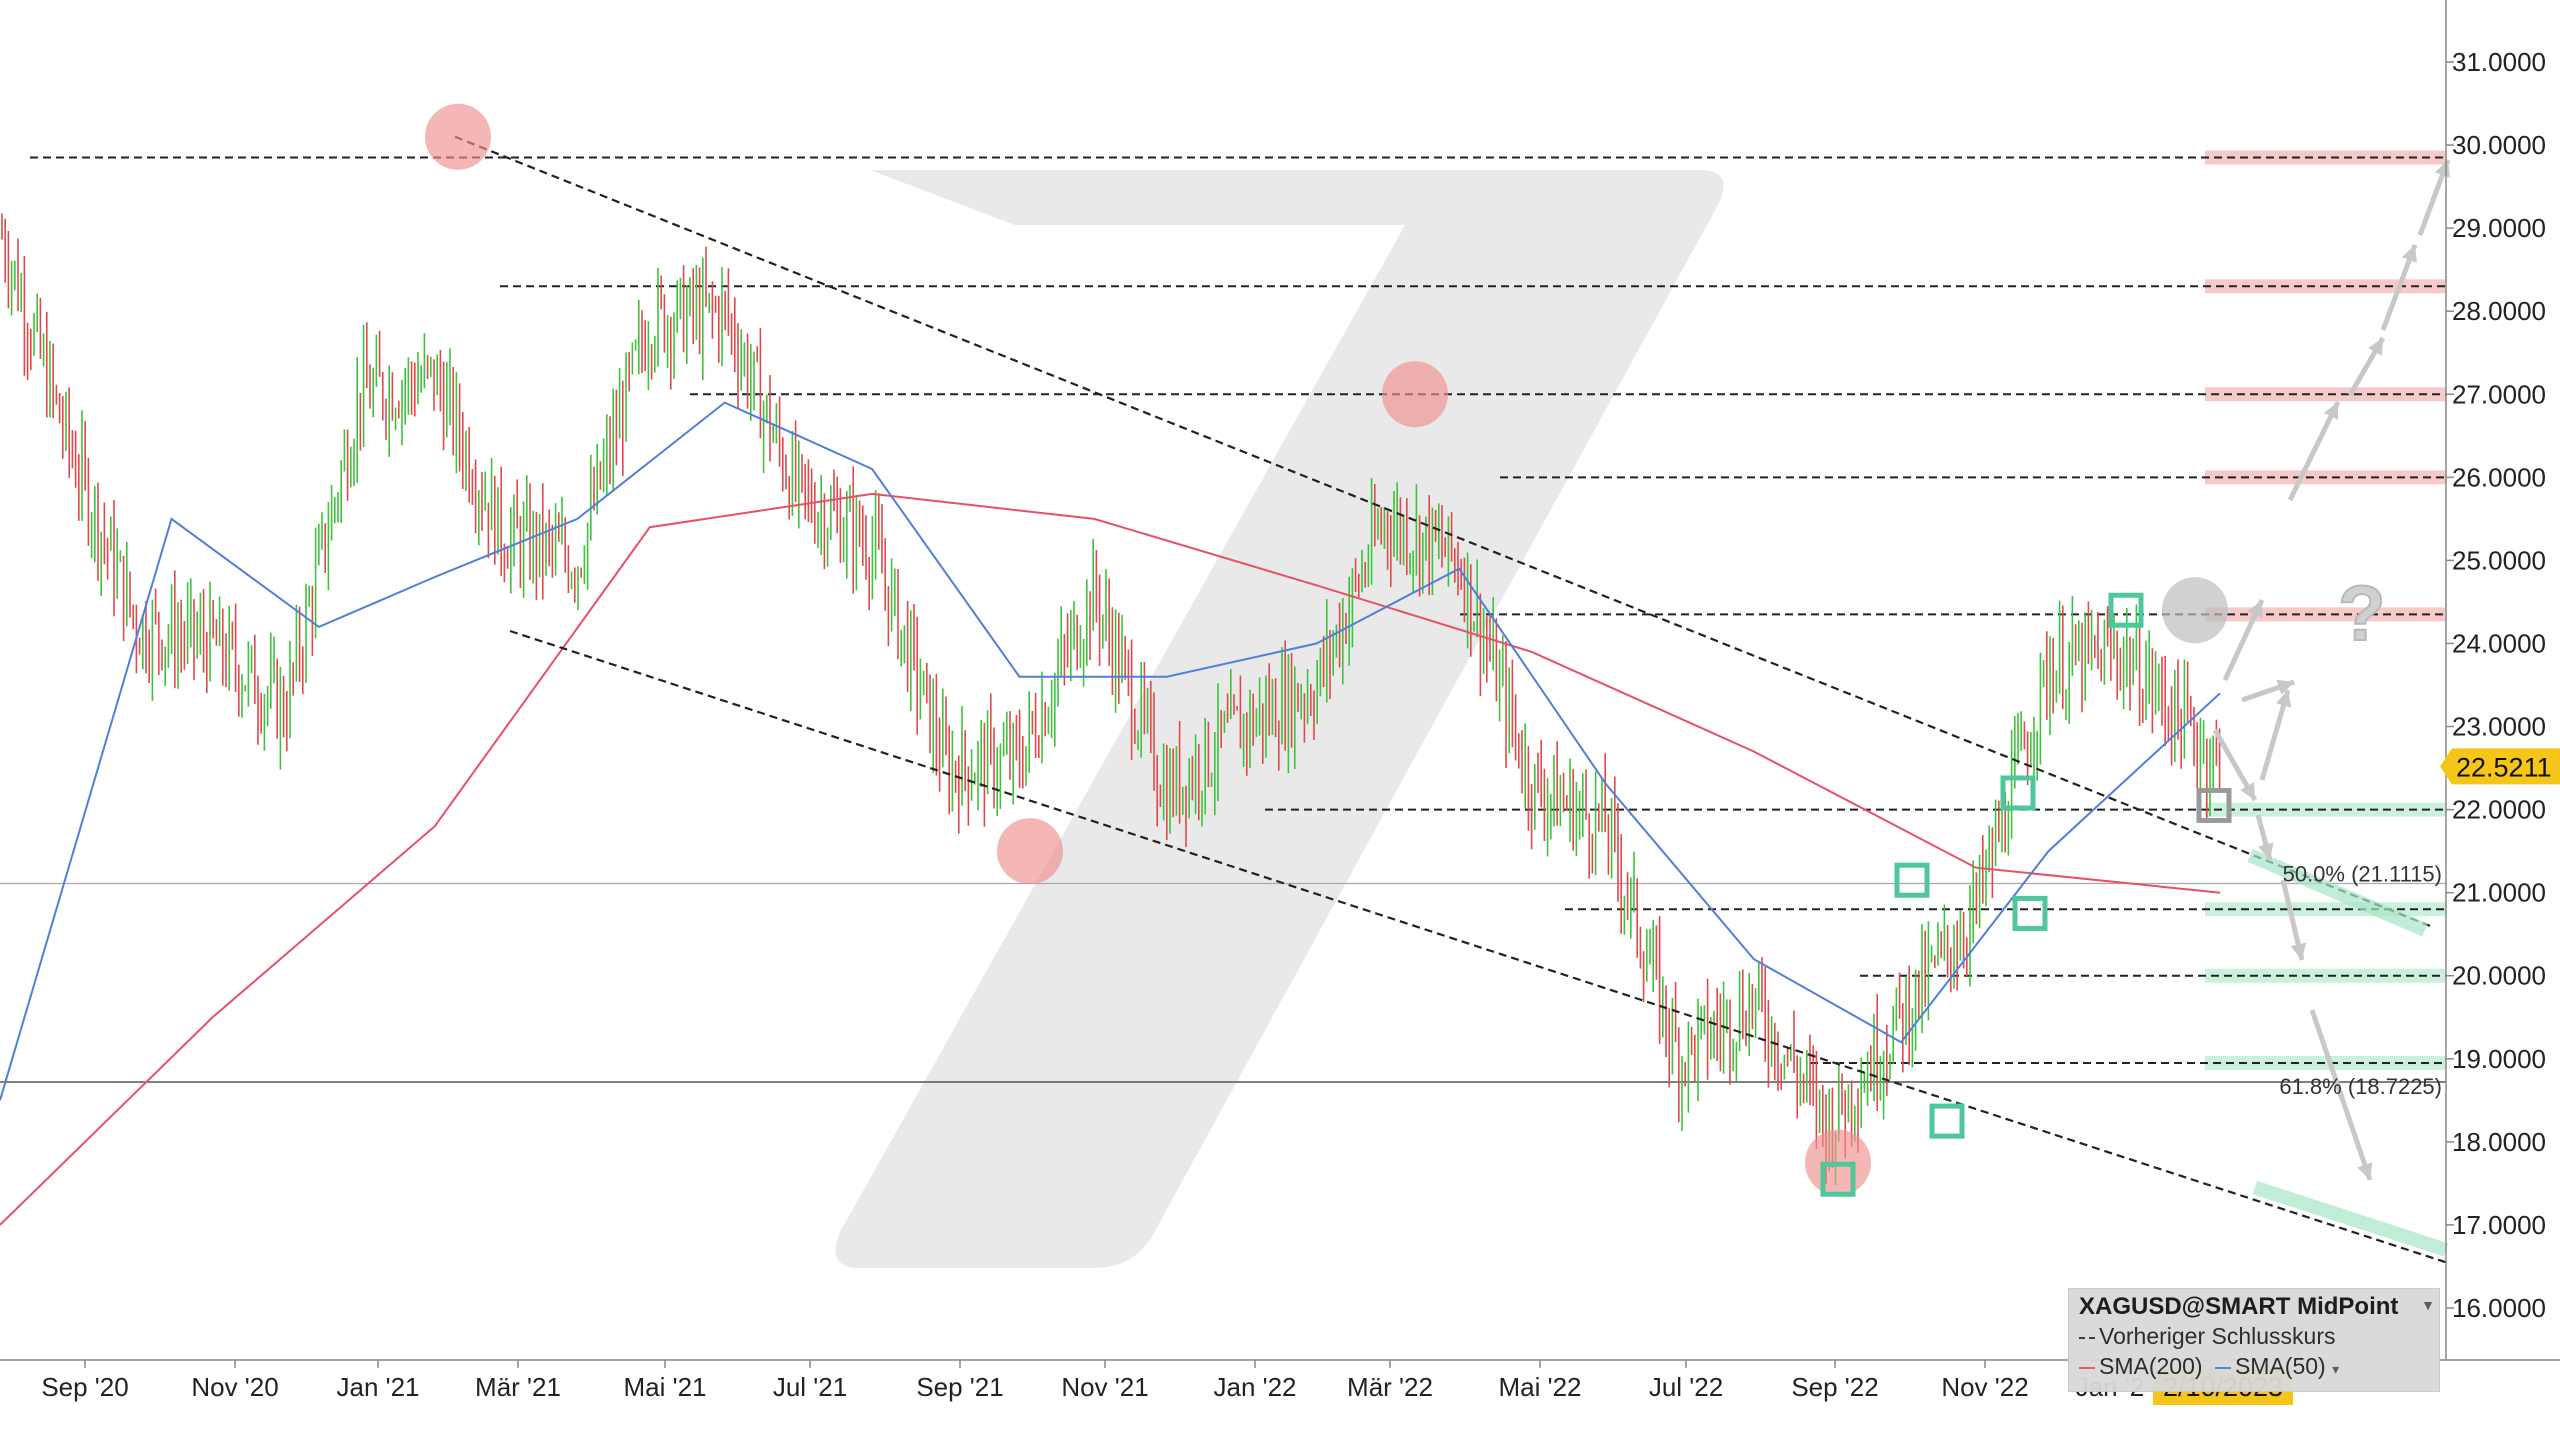 The height and width of the screenshot is (1439, 2560). I want to click on x-tick-label: Sep '22, so click(1834, 1387).